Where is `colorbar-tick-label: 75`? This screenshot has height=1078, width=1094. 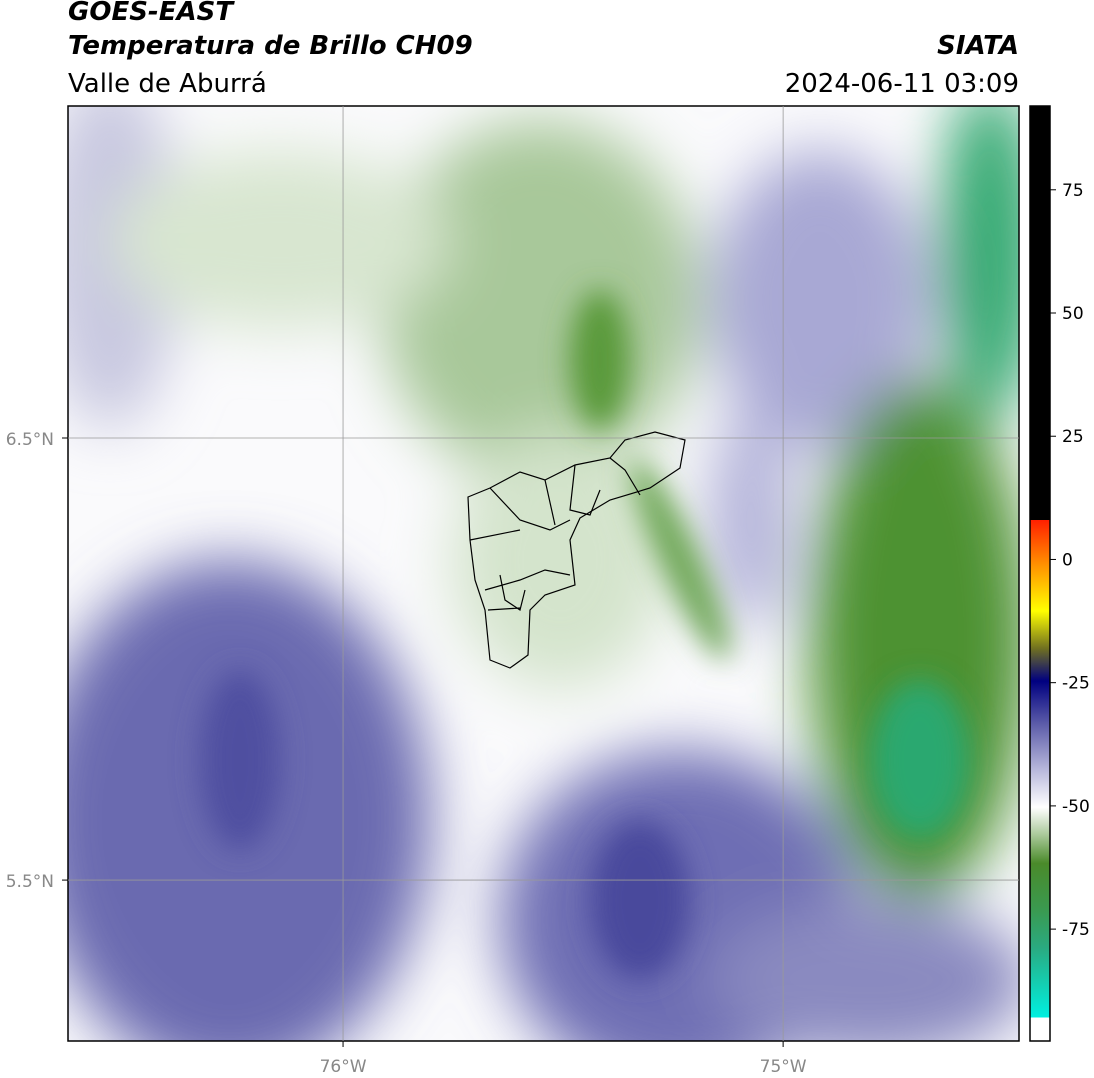 colorbar-tick-label: 75 is located at coordinates (1073, 191).